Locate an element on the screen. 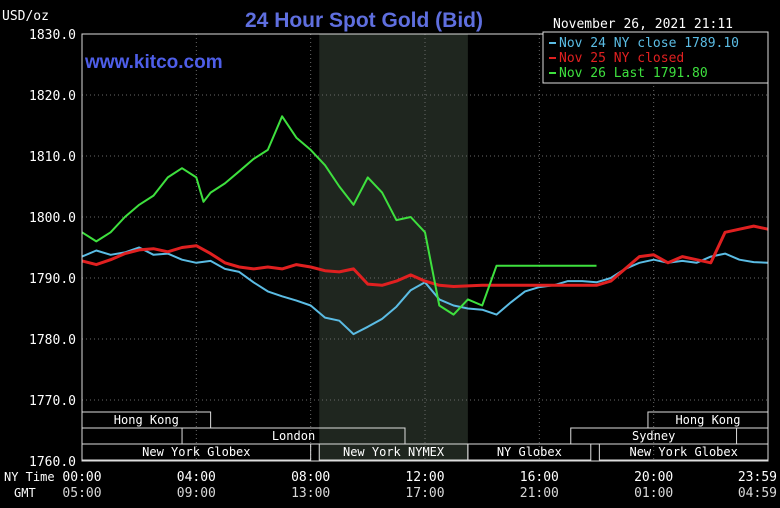  session-label: Sydney is located at coordinates (653, 436).